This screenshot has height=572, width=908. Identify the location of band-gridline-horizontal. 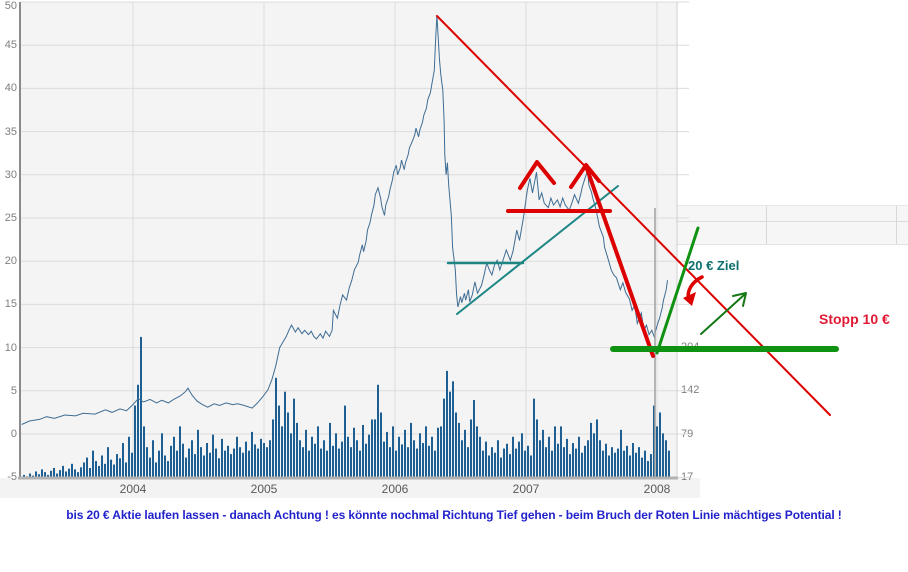
(792, 221).